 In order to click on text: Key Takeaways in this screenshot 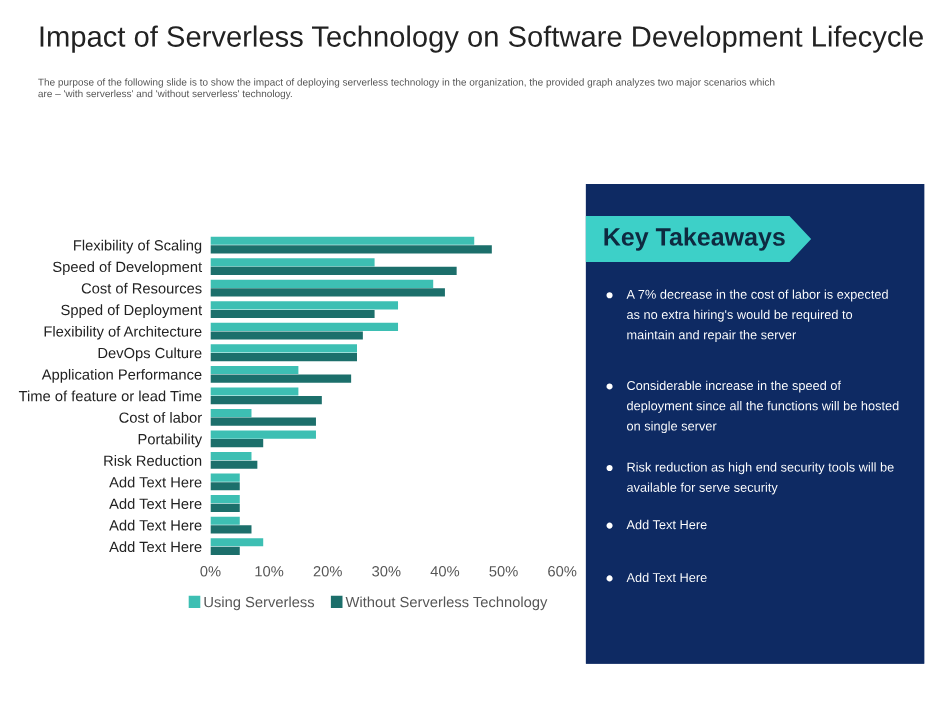, I will do `click(694, 239)`.